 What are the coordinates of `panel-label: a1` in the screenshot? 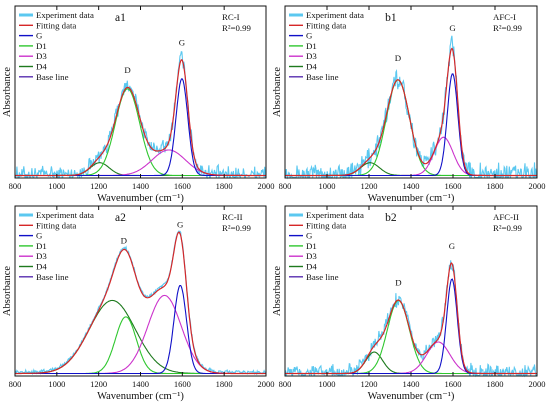 It's located at (120, 18).